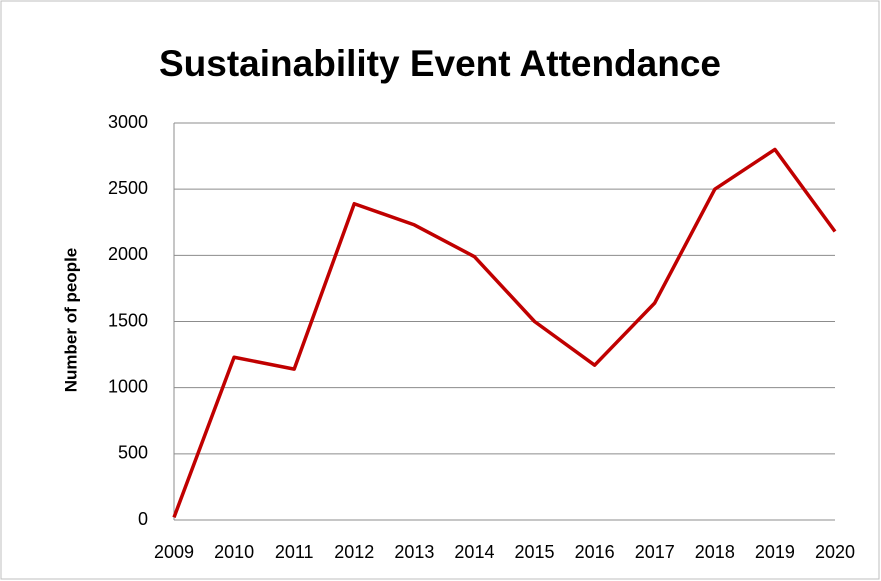 Image resolution: width=881 pixels, height=581 pixels. What do you see at coordinates (775, 552) in the screenshot?
I see `x-tick-label: 2019` at bounding box center [775, 552].